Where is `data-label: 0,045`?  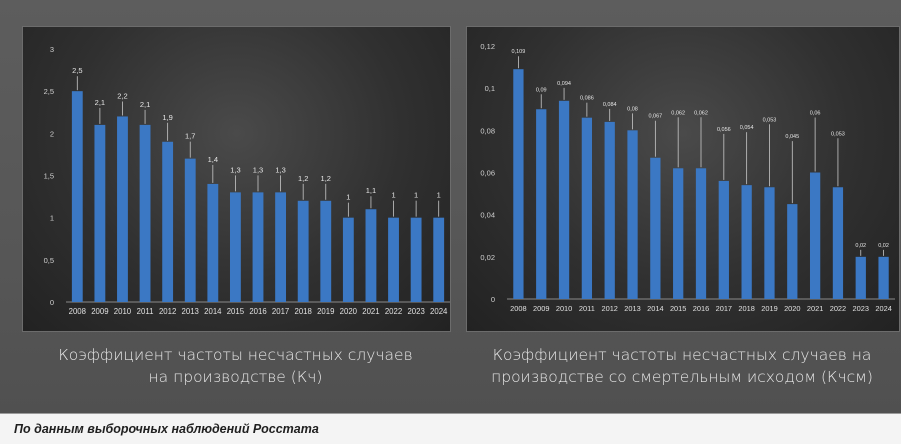 data-label: 0,045 is located at coordinates (792, 137).